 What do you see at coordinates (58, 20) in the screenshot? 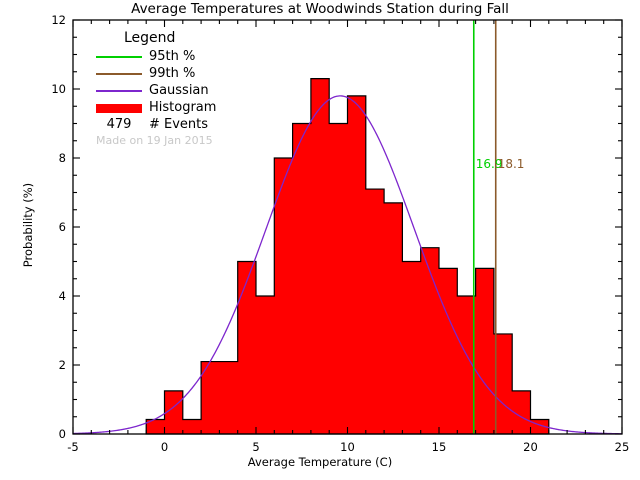
I see `y-tick-label: 12` at bounding box center [58, 20].